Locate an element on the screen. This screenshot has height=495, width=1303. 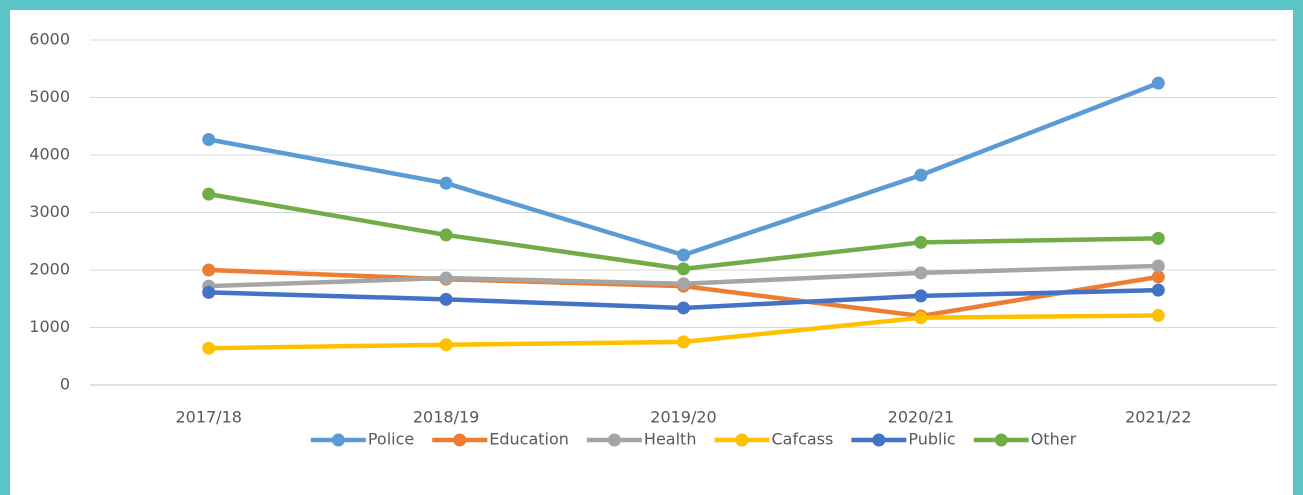
legend-item: Health is located at coordinates (641, 439).